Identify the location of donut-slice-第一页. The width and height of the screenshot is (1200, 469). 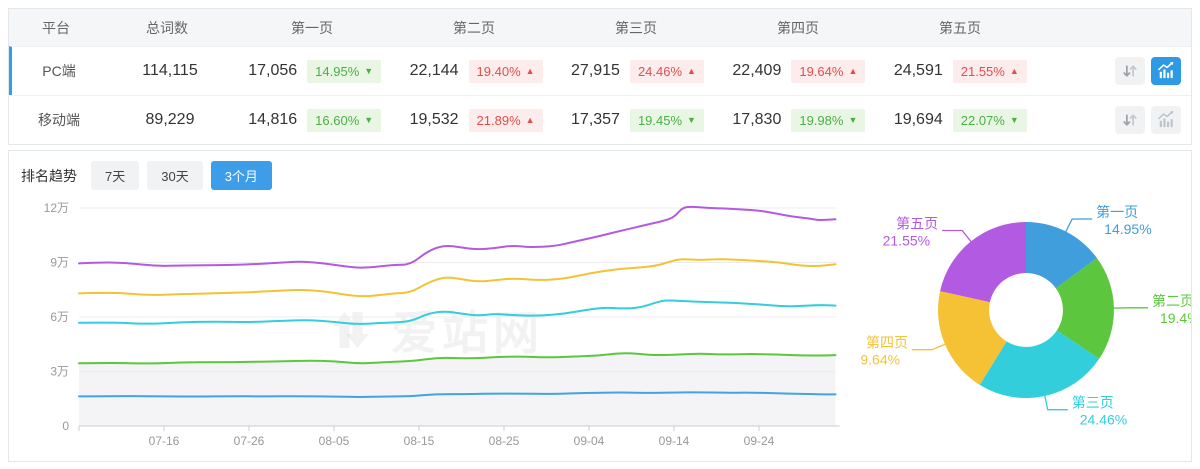
(1061, 255).